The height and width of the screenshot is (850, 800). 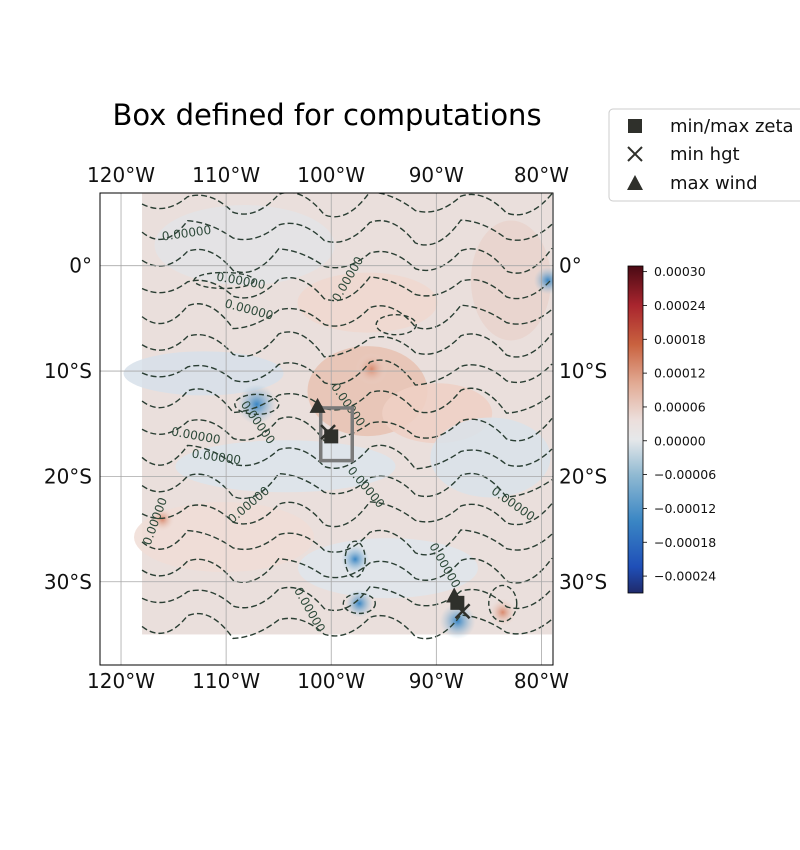 I want to click on legend-box, so click(x=704, y=155).